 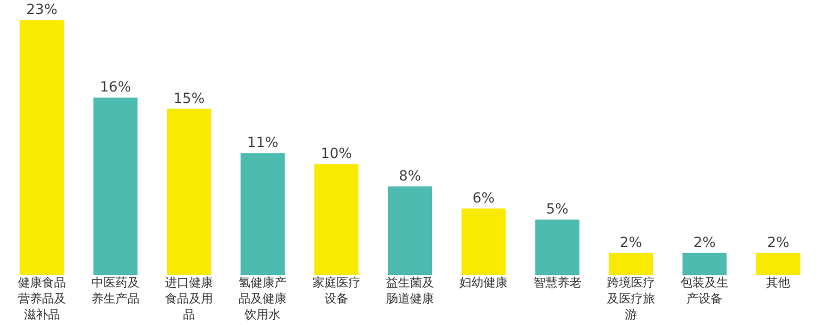 What do you see at coordinates (630, 299) in the screenshot?
I see `x-tick-label: 跨境医疗及医疗旅游` at bounding box center [630, 299].